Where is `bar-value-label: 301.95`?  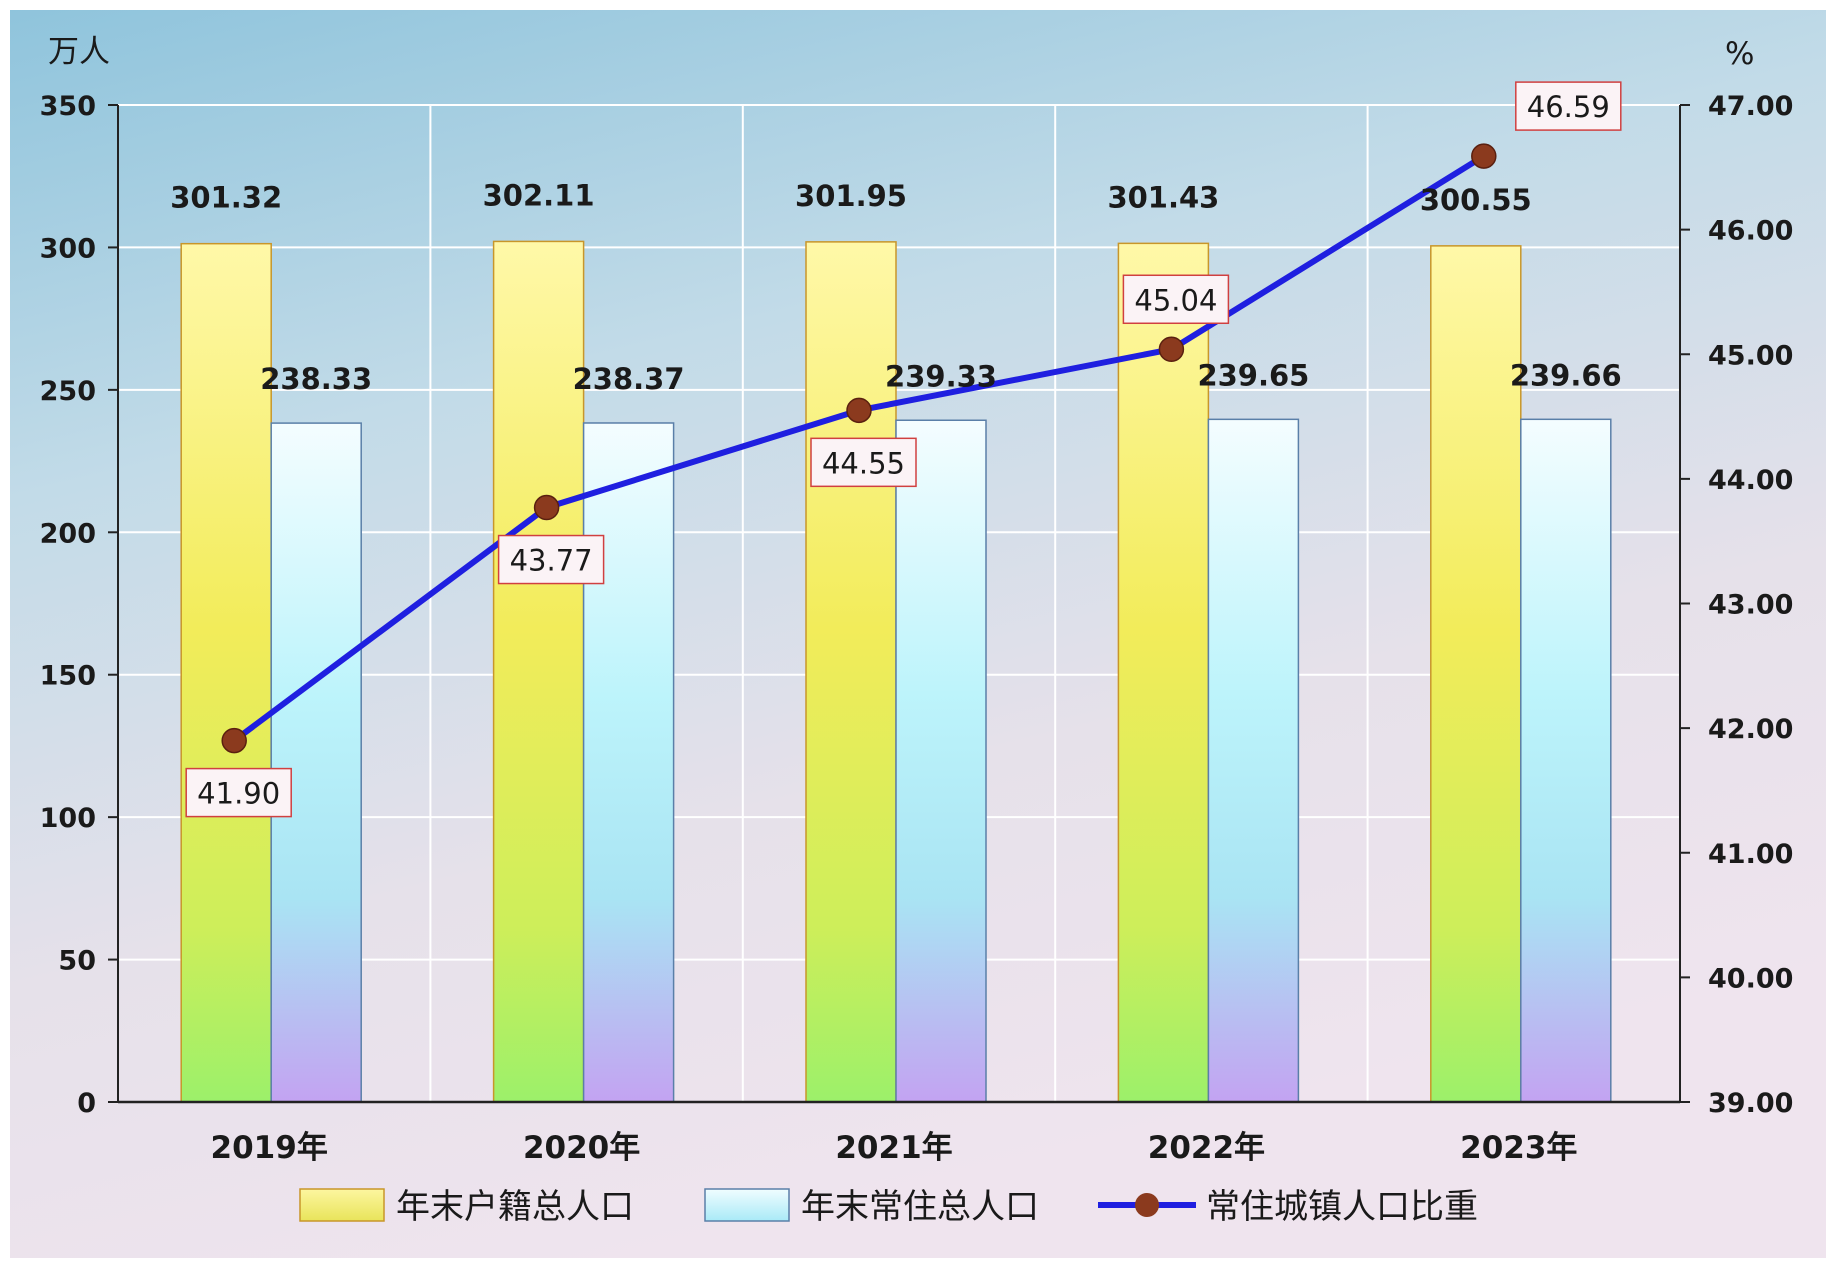 bar-value-label: 301.95 is located at coordinates (851, 196).